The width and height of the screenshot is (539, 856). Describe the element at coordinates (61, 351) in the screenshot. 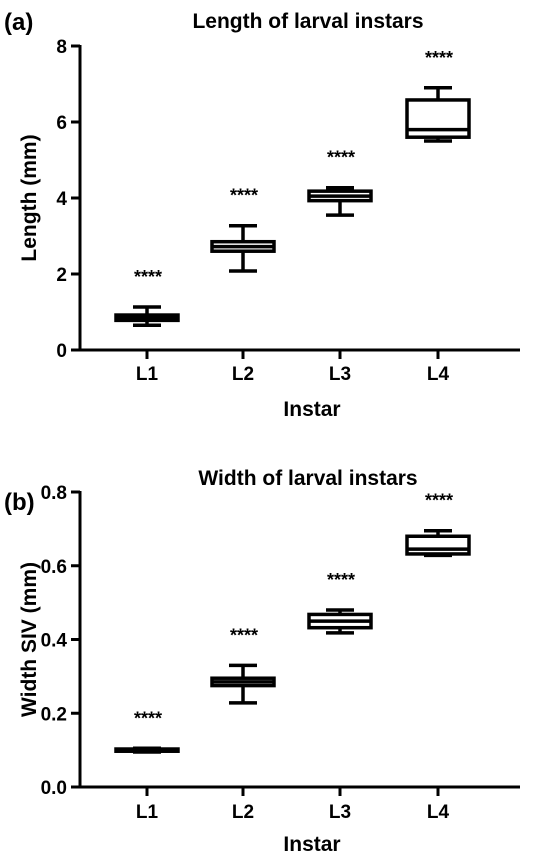

I see `y-tick-label: 0` at that location.